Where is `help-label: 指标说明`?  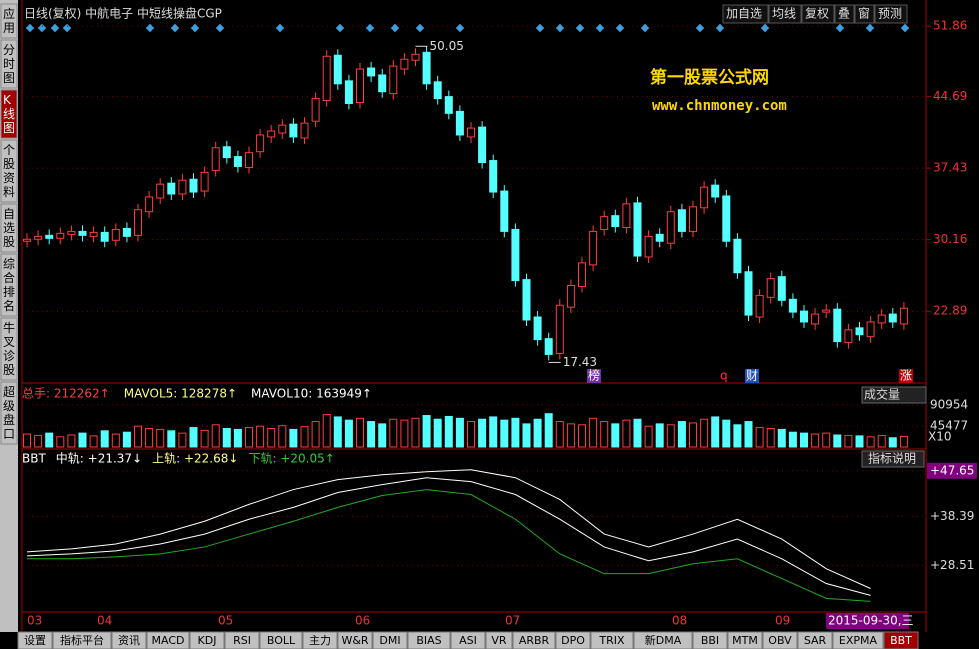
help-label: 指标说明 is located at coordinates (892, 458).